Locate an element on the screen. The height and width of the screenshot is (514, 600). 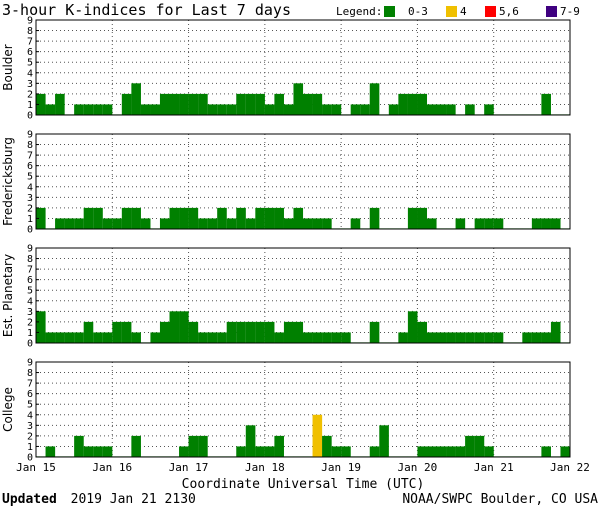
chart-title: 3-hour K-indices for Last 7 days is located at coordinates (146, 10).